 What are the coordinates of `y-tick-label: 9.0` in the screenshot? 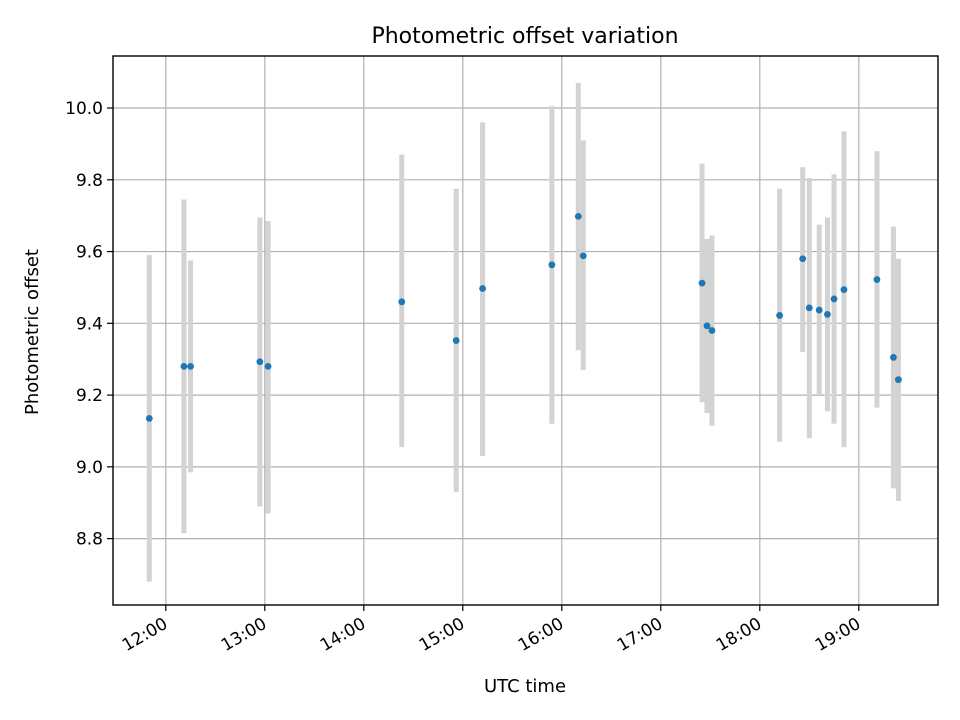 It's located at (89, 468).